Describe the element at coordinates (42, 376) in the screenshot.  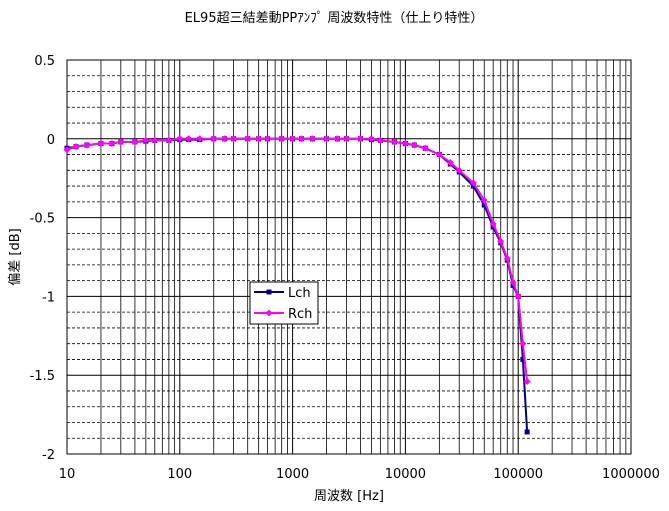
I see `y-tick-label: -1.5` at that location.